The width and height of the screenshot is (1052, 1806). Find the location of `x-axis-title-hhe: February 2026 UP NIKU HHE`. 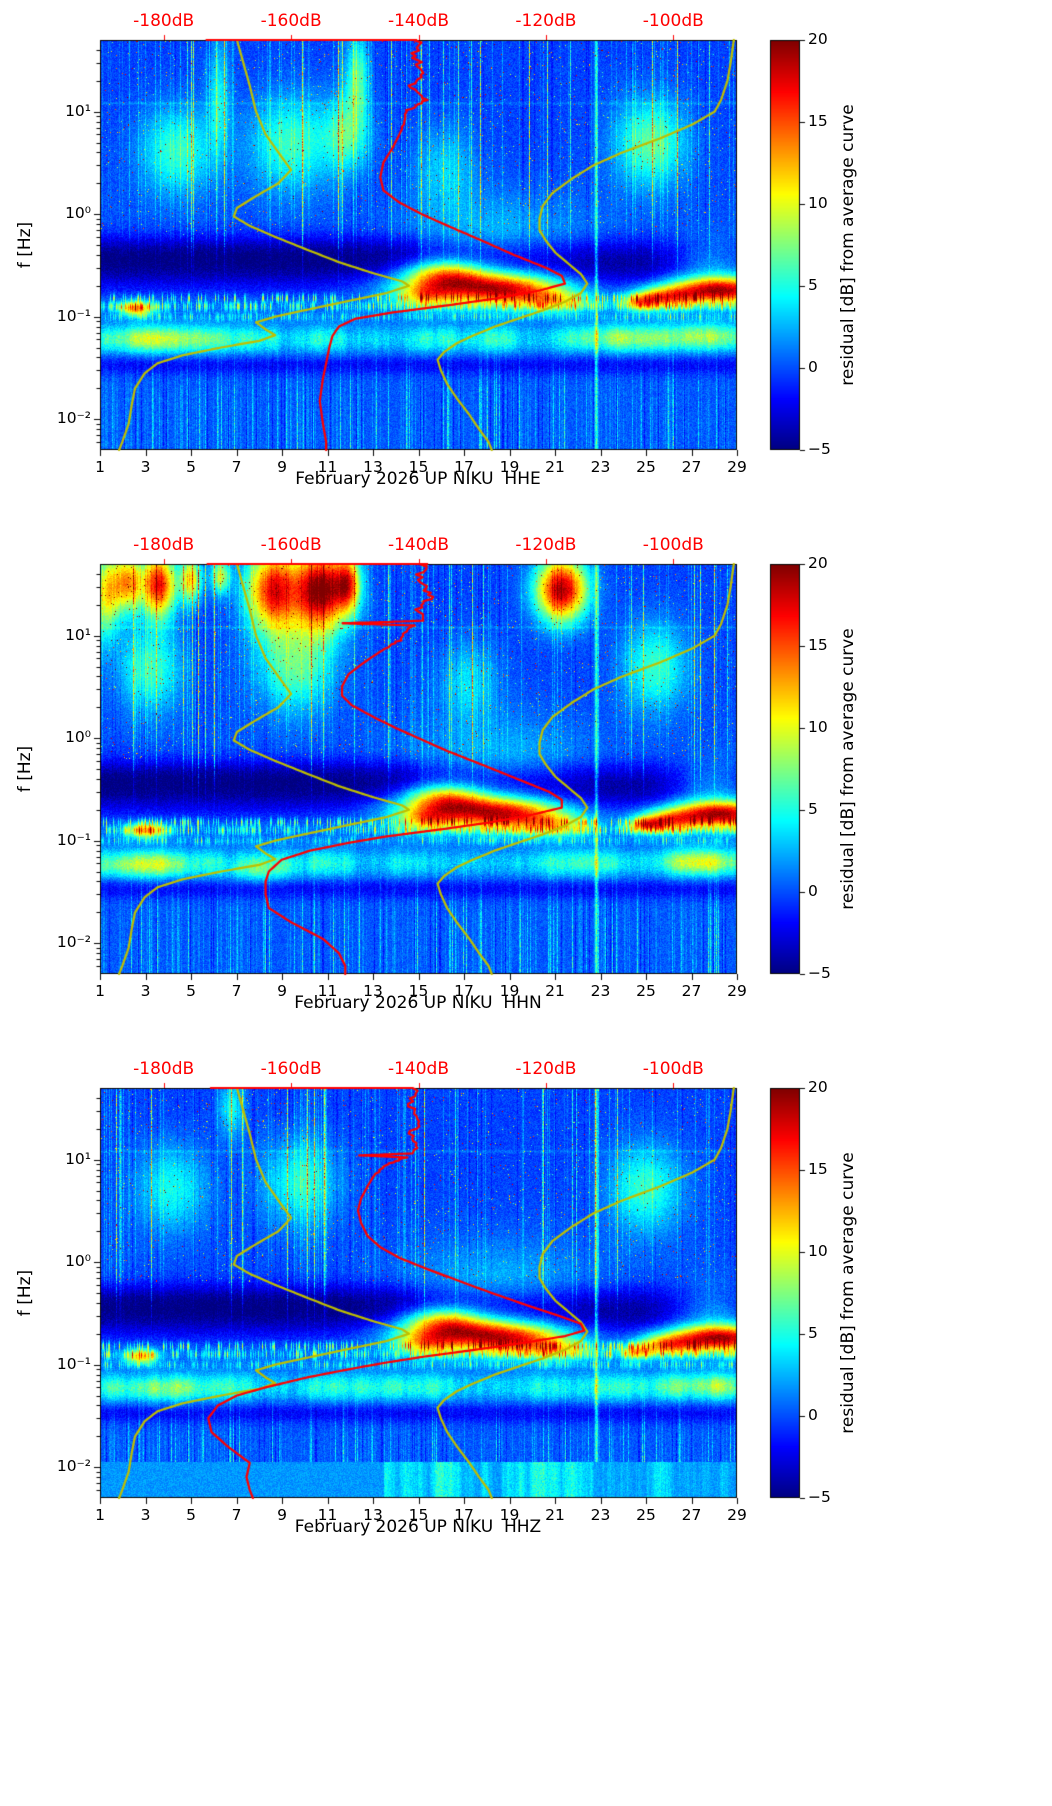

x-axis-title-hhe: February 2026 UP NIKU HHE is located at coordinates (418, 479).